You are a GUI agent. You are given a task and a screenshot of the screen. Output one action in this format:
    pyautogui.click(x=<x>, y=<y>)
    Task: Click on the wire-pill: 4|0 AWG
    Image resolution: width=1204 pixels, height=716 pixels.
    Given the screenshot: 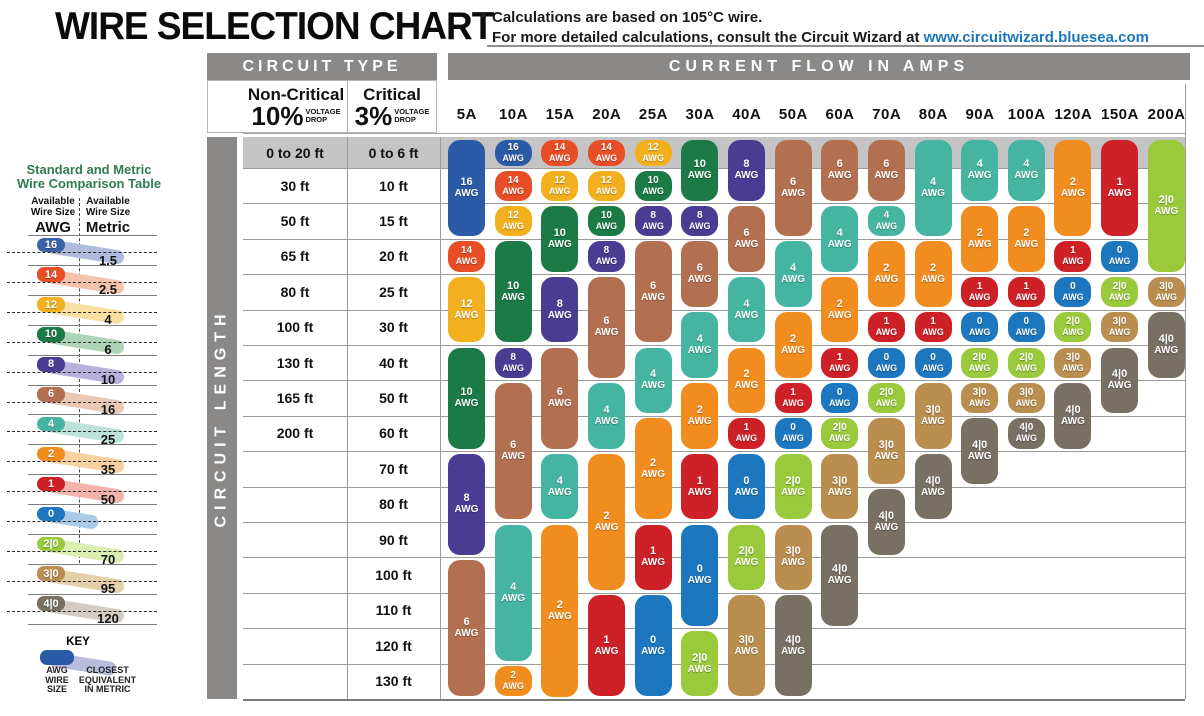 What is the action you would take?
    pyautogui.click(x=1026, y=433)
    